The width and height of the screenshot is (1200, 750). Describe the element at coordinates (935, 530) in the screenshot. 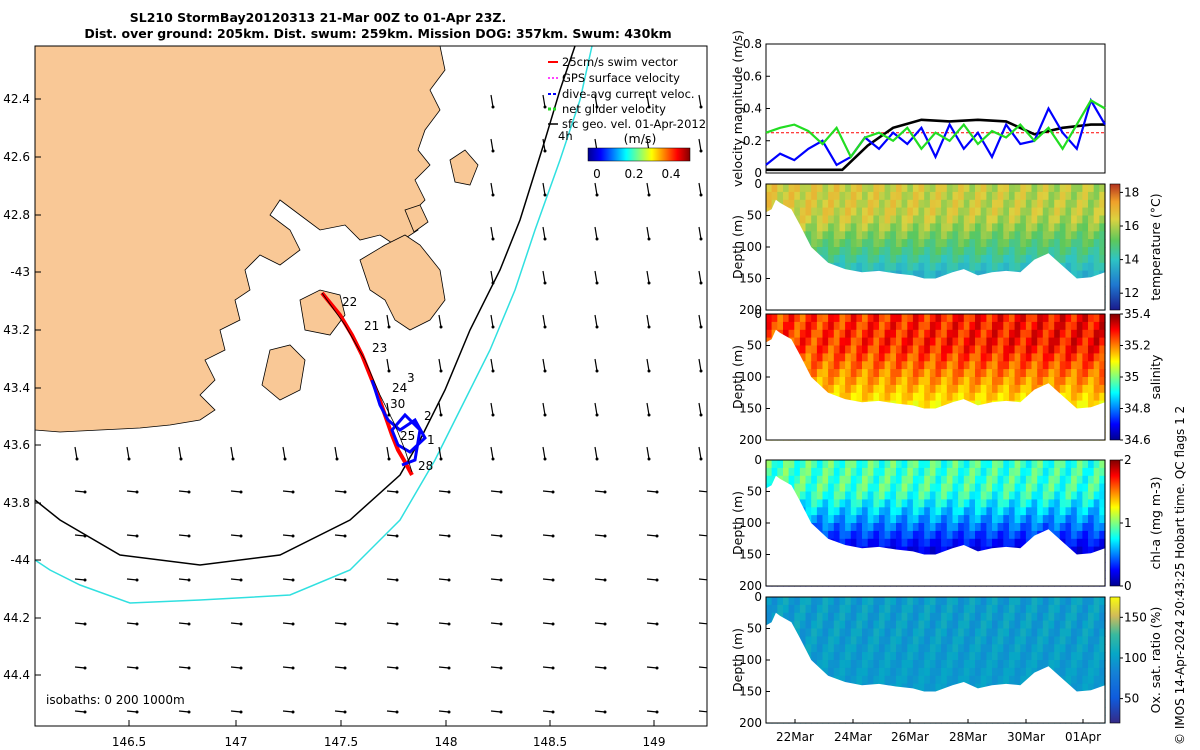

I see `seabed-mask` at that location.